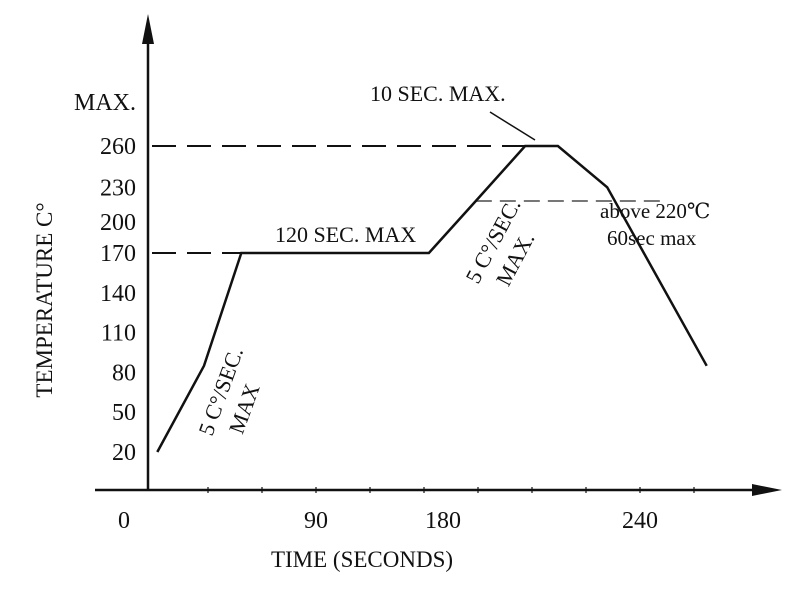 The height and width of the screenshot is (592, 801). I want to click on y-axis-title: TEMPERATURE C°, so click(44, 299).